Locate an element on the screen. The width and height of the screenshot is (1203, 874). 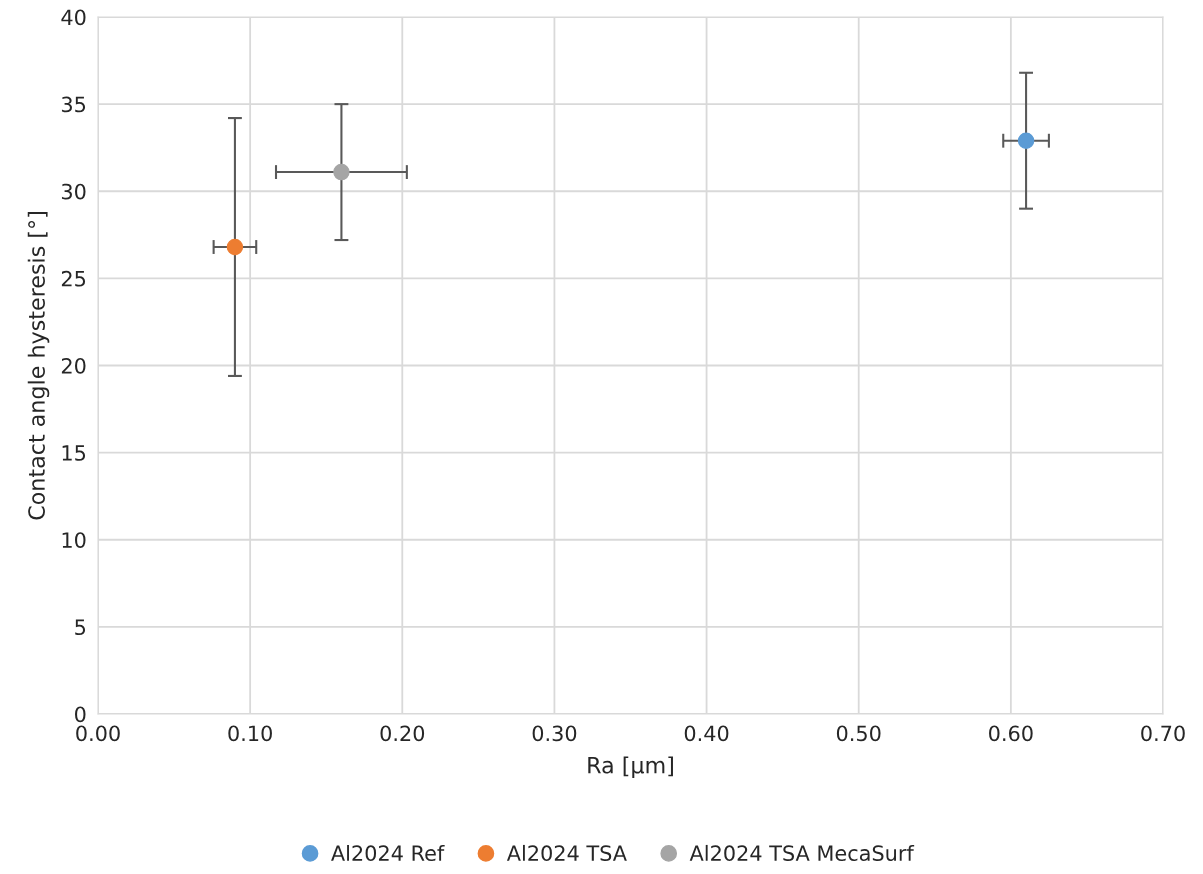
x-tick-label: 0.60 is located at coordinates (1011, 733).